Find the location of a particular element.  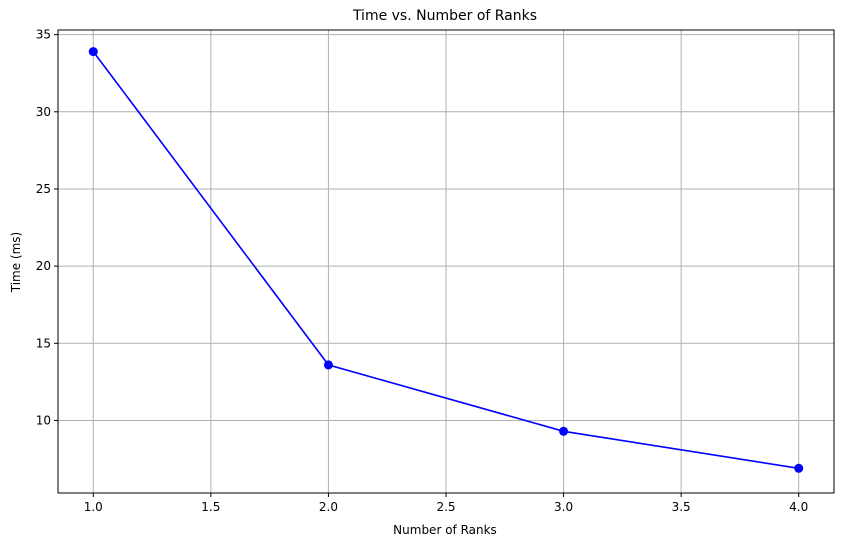

y-axis-label: Time (ms) is located at coordinates (16, 263).